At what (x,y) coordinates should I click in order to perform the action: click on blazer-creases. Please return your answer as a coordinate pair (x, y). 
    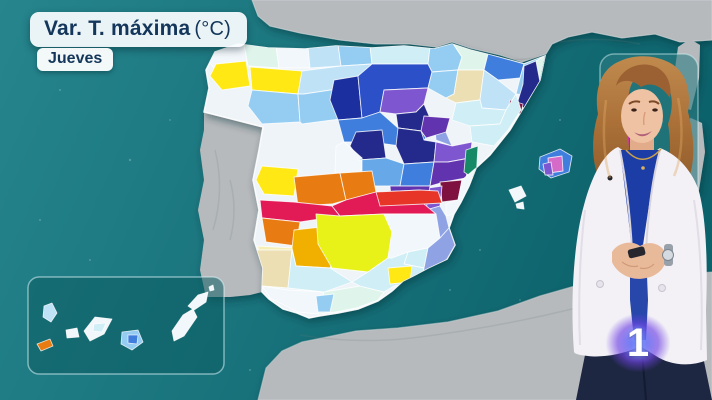
    Looking at the image, I should click on (640, 275).